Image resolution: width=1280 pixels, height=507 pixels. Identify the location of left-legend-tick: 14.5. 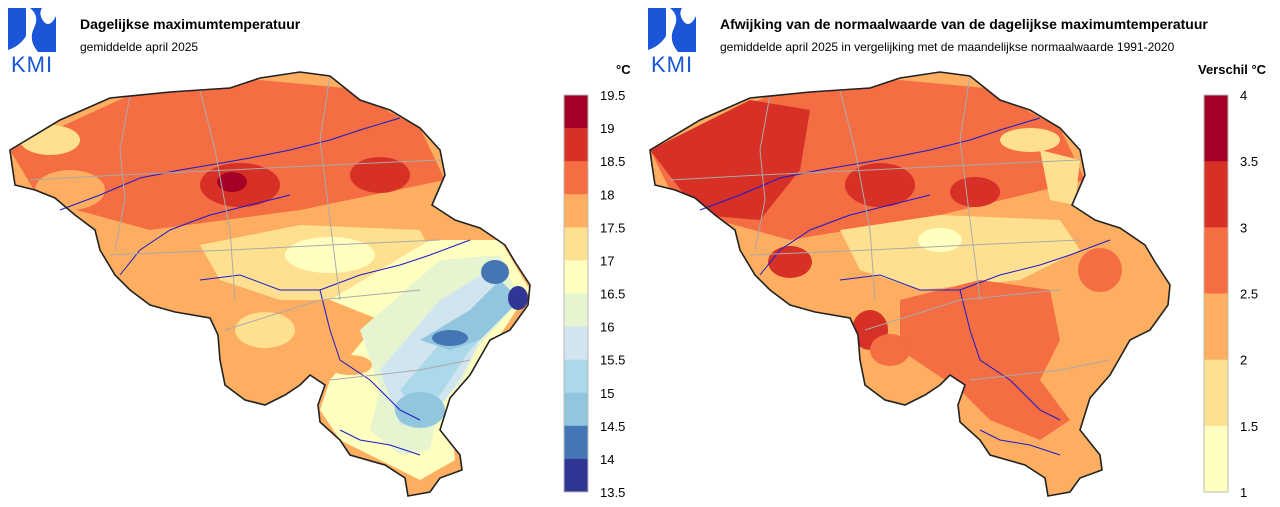
(612, 426).